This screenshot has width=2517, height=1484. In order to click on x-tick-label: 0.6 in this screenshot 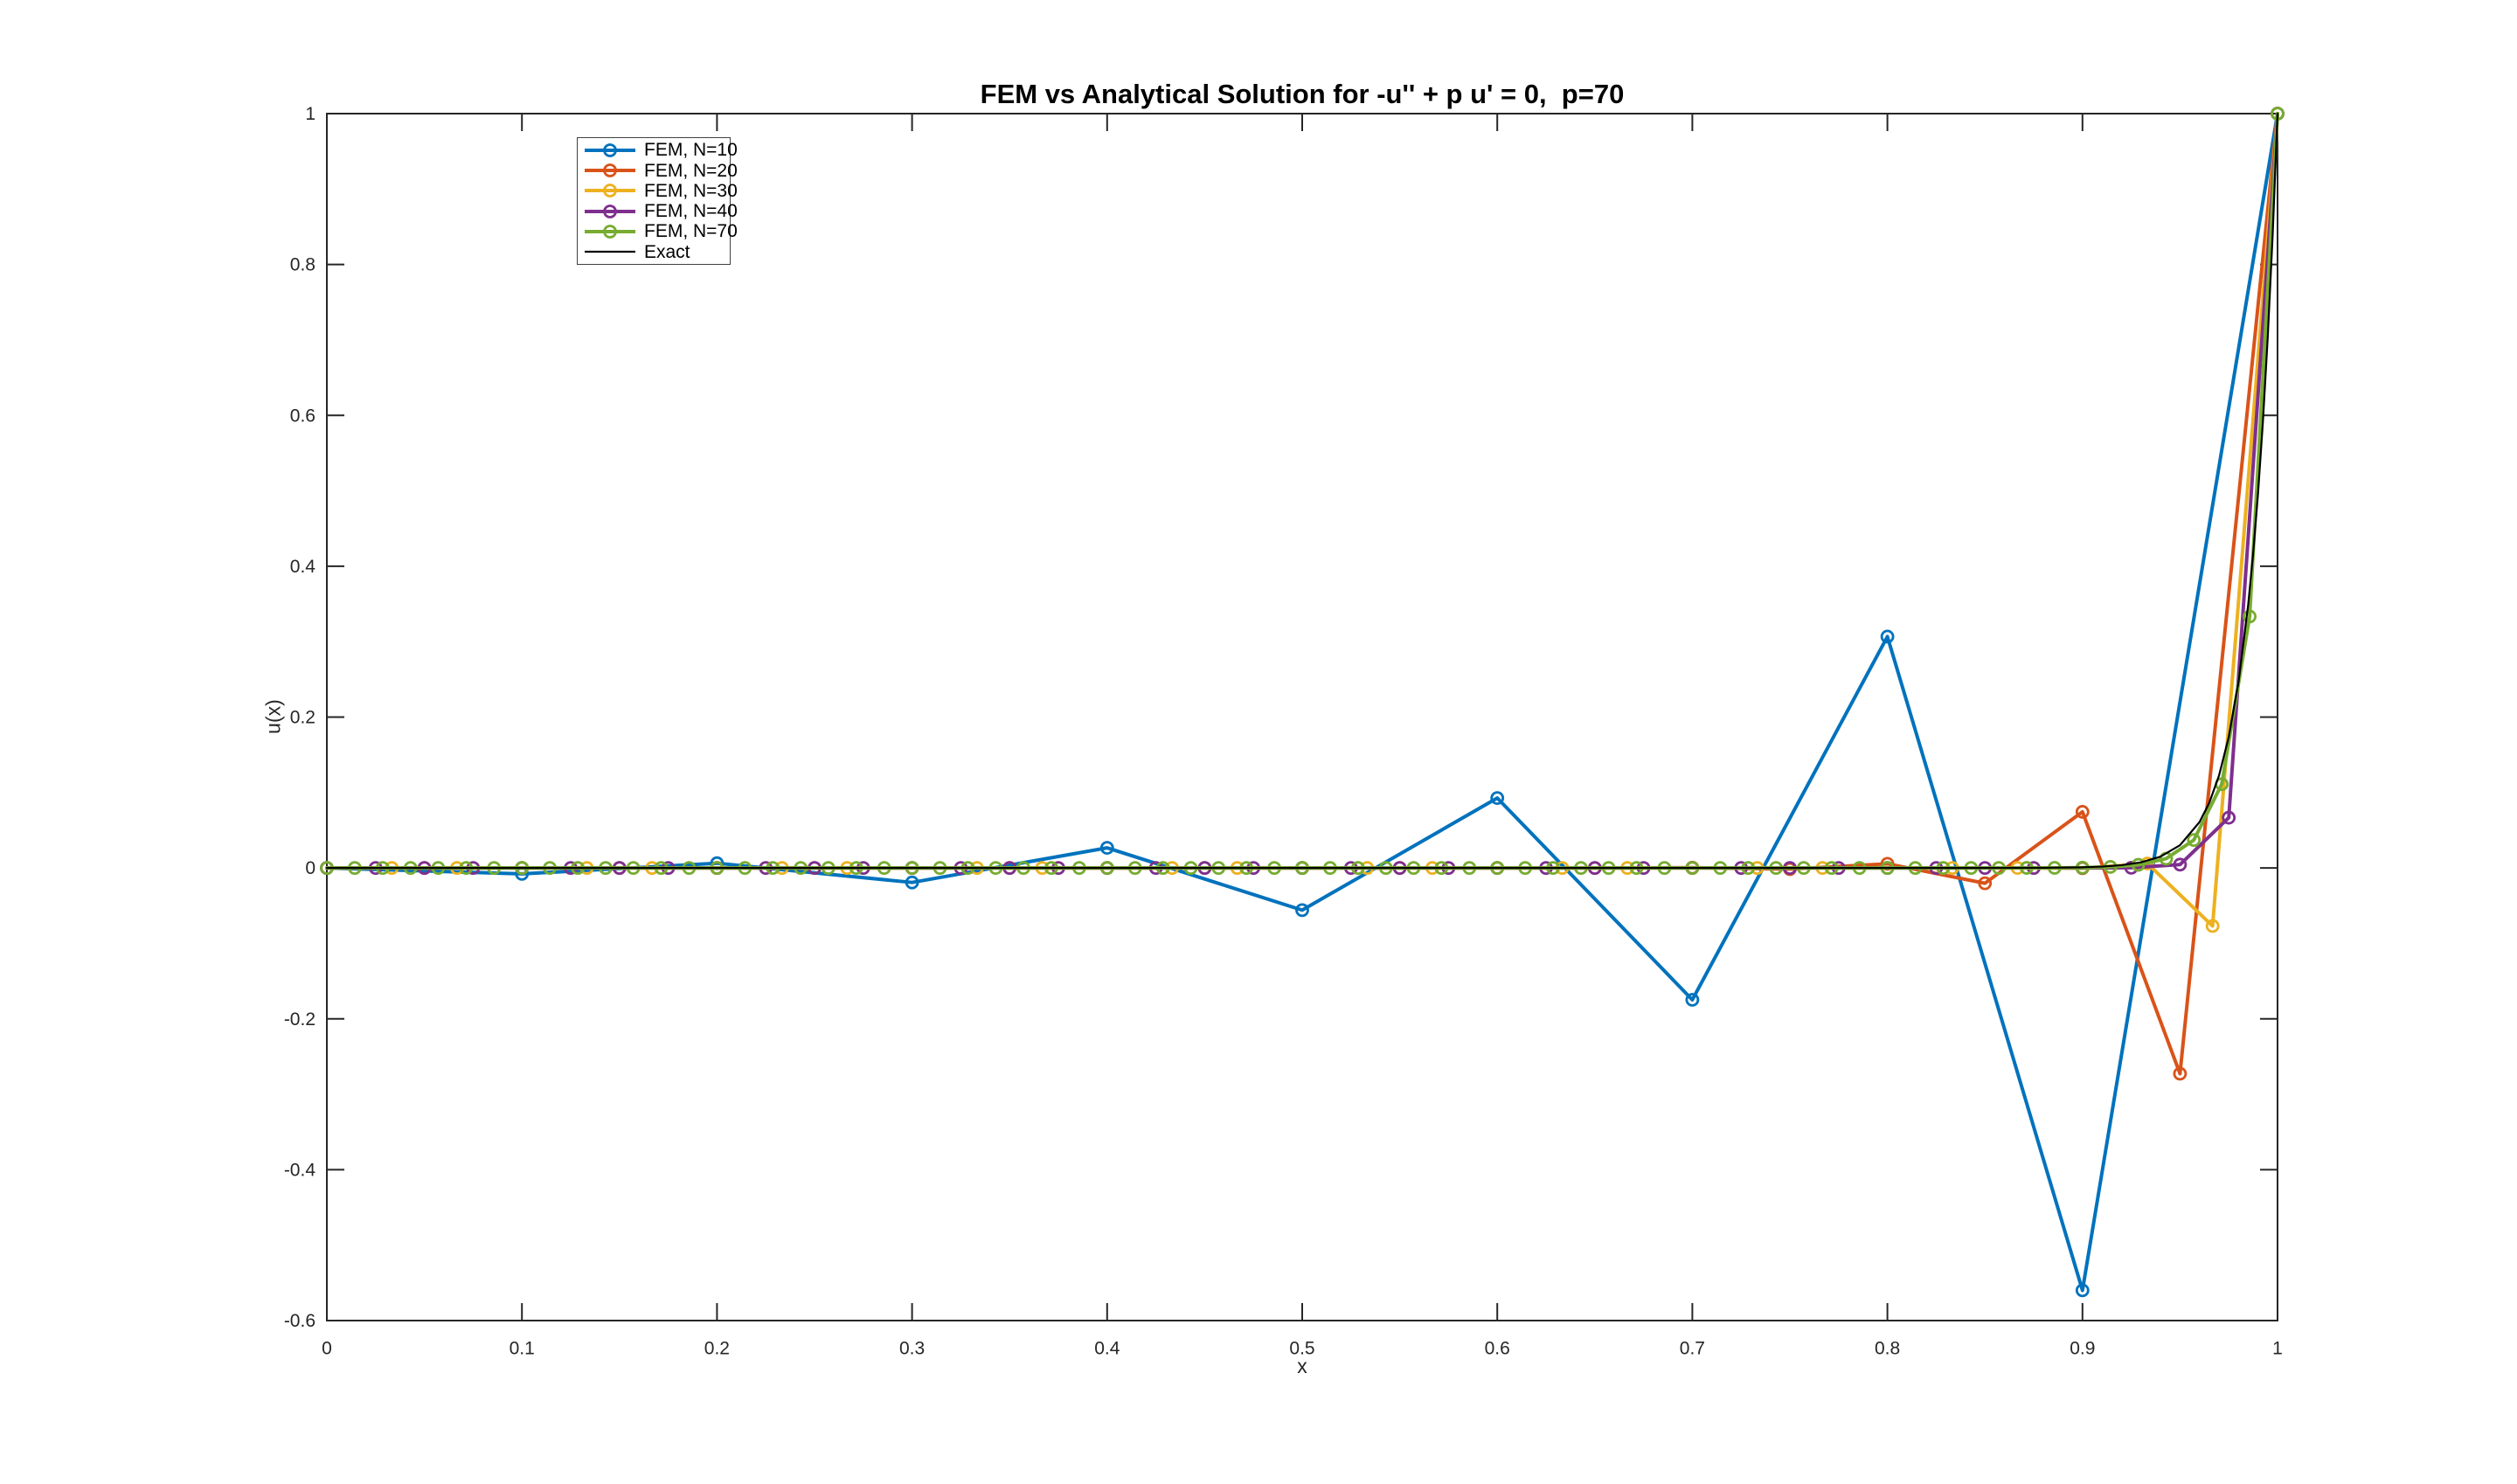, I will do `click(1497, 1348)`.